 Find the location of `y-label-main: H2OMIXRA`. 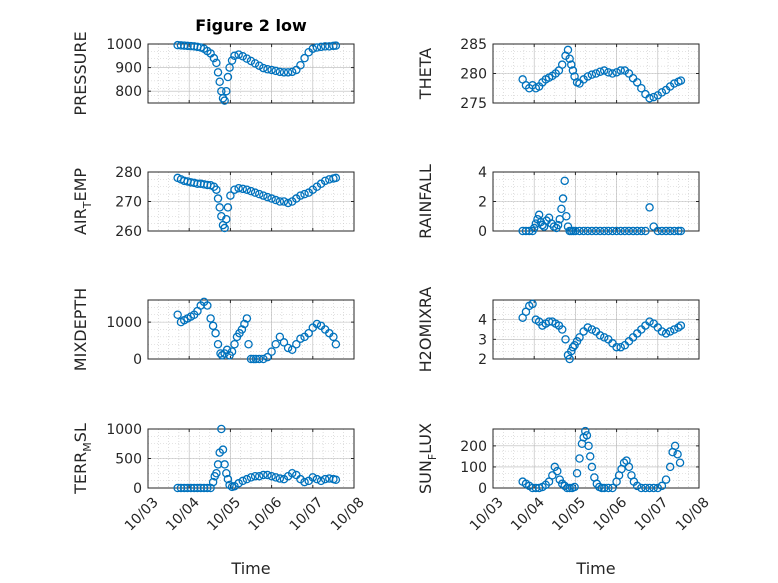

y-label-main: H2OMIXRA is located at coordinates (425, 330).